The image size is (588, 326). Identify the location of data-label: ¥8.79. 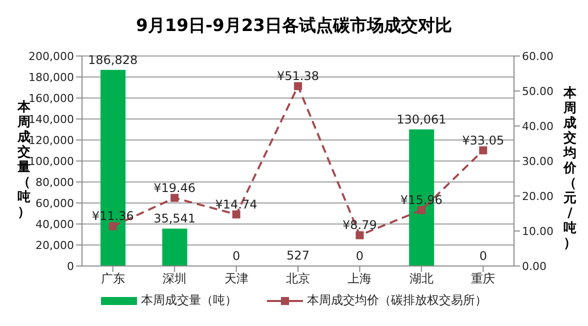
(359, 225).